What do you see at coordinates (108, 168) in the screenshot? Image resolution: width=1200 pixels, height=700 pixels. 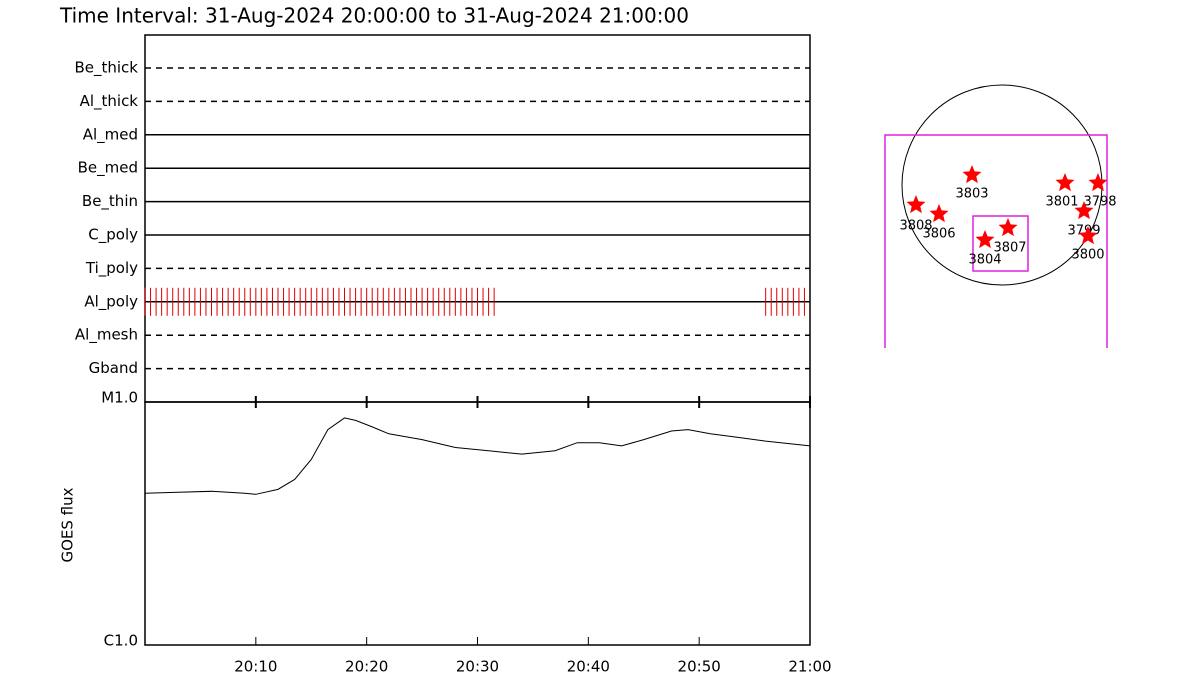 I see `filter-label: Be_med` at bounding box center [108, 168].